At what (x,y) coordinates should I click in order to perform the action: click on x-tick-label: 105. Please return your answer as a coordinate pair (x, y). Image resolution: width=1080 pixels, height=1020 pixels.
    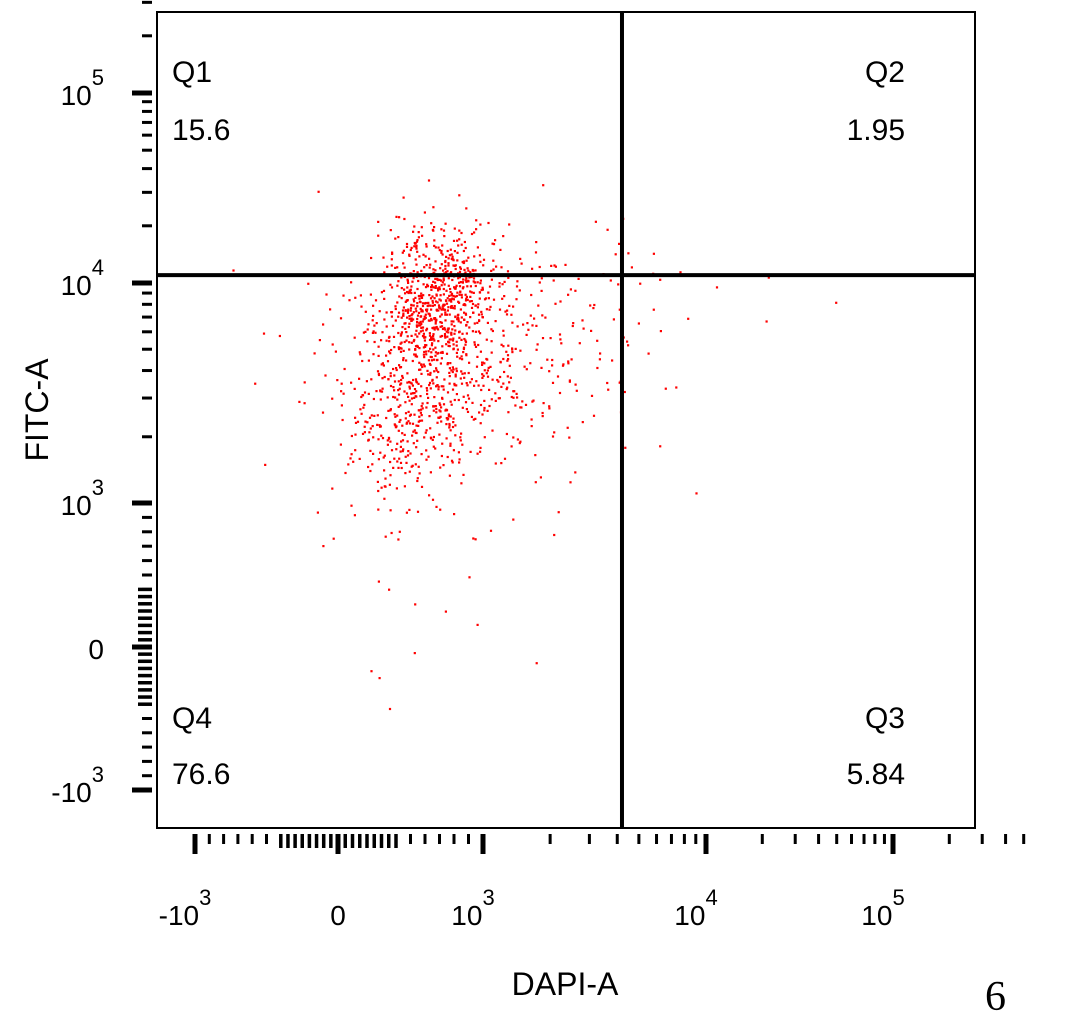
    Looking at the image, I should click on (882, 908).